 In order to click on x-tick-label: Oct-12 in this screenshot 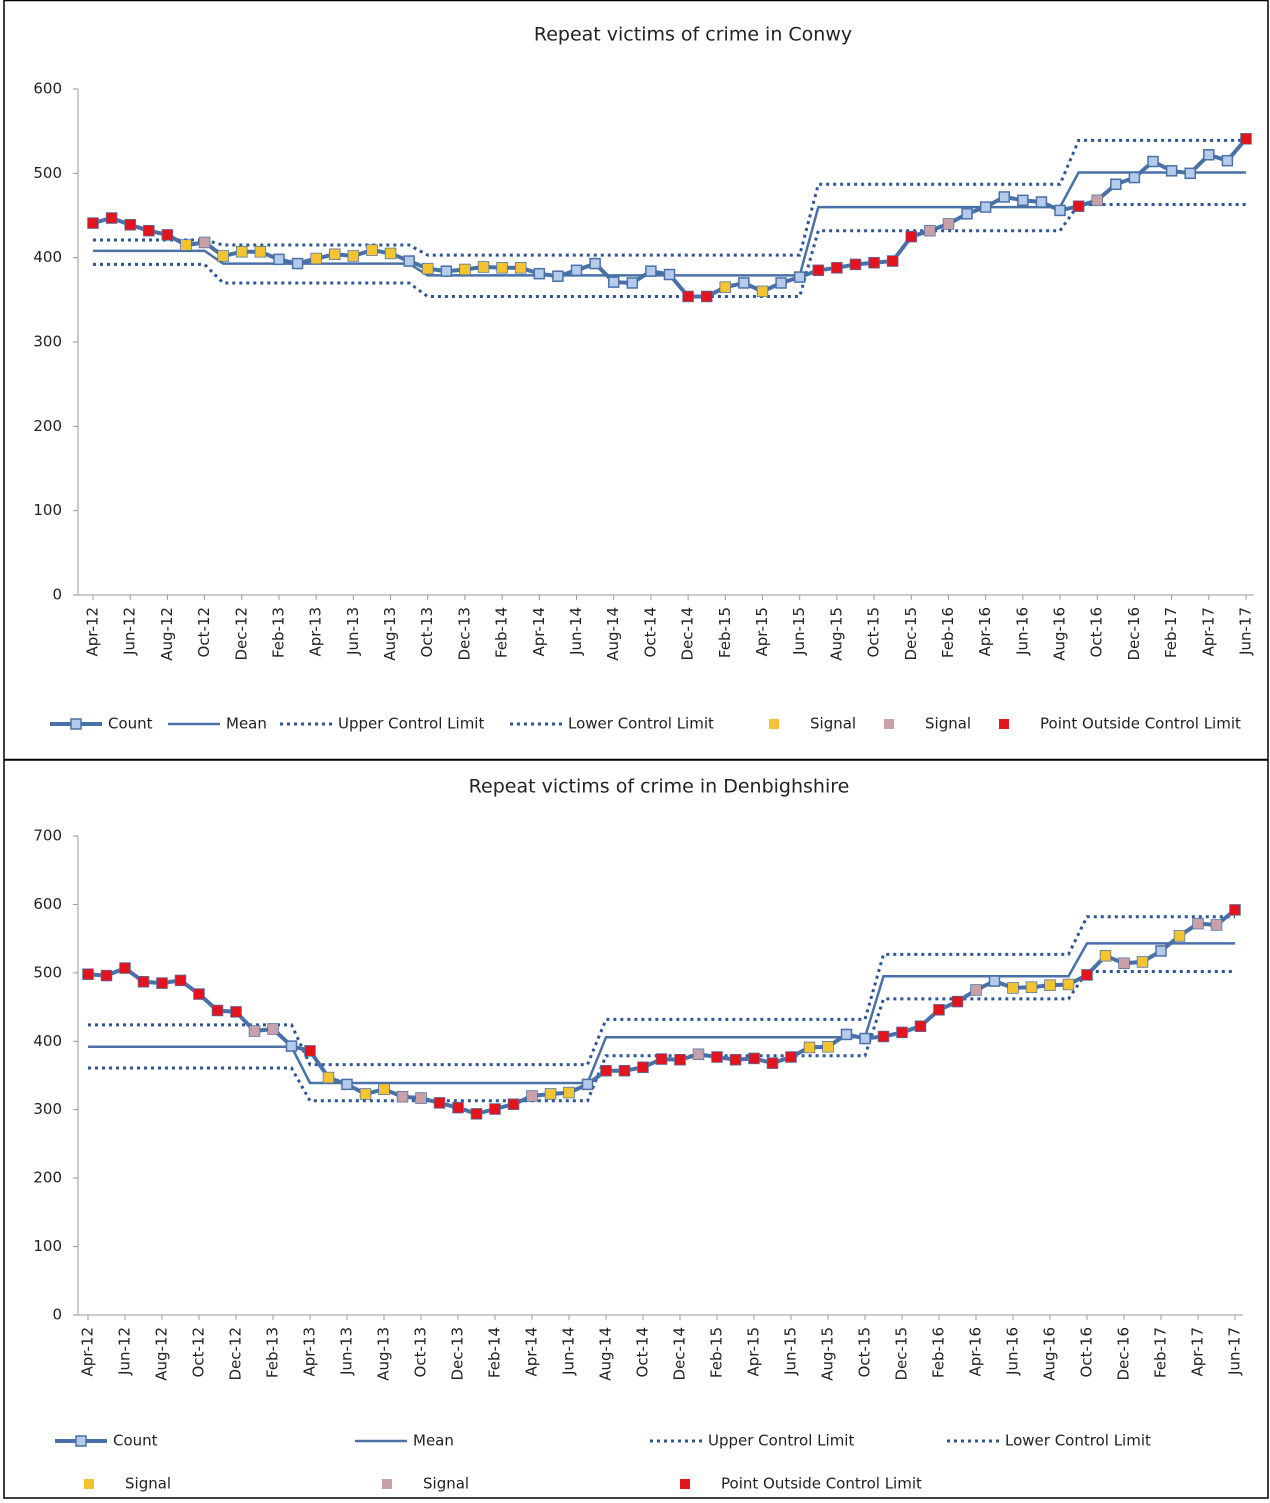, I will do `click(199, 1352)`.